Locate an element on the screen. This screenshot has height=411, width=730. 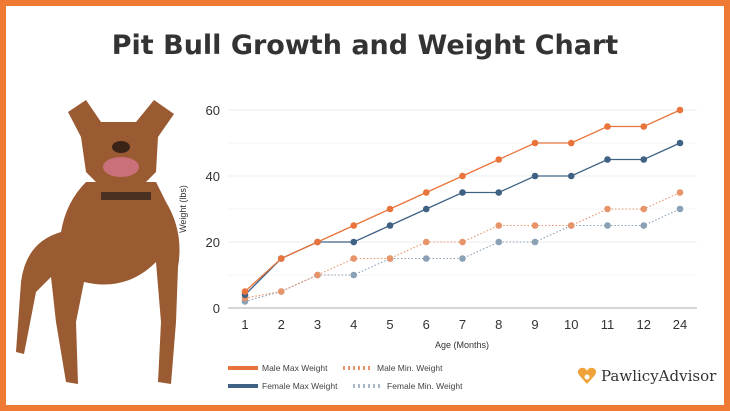
x-tick-label: 3 is located at coordinates (317, 324).